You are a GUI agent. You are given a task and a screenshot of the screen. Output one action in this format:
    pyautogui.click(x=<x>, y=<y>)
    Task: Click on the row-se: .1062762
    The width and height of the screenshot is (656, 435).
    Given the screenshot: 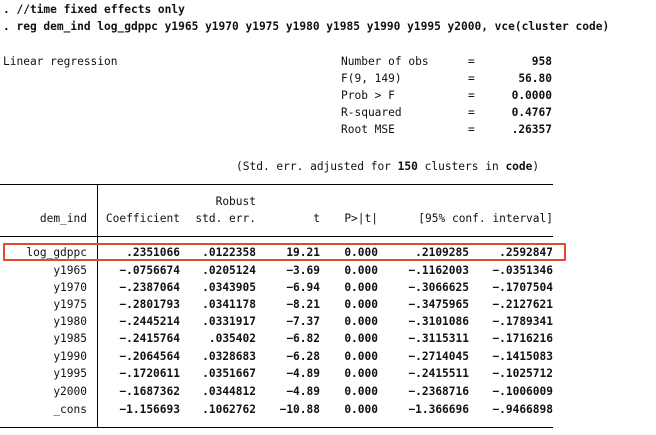 What is the action you would take?
    pyautogui.click(x=229, y=409)
    